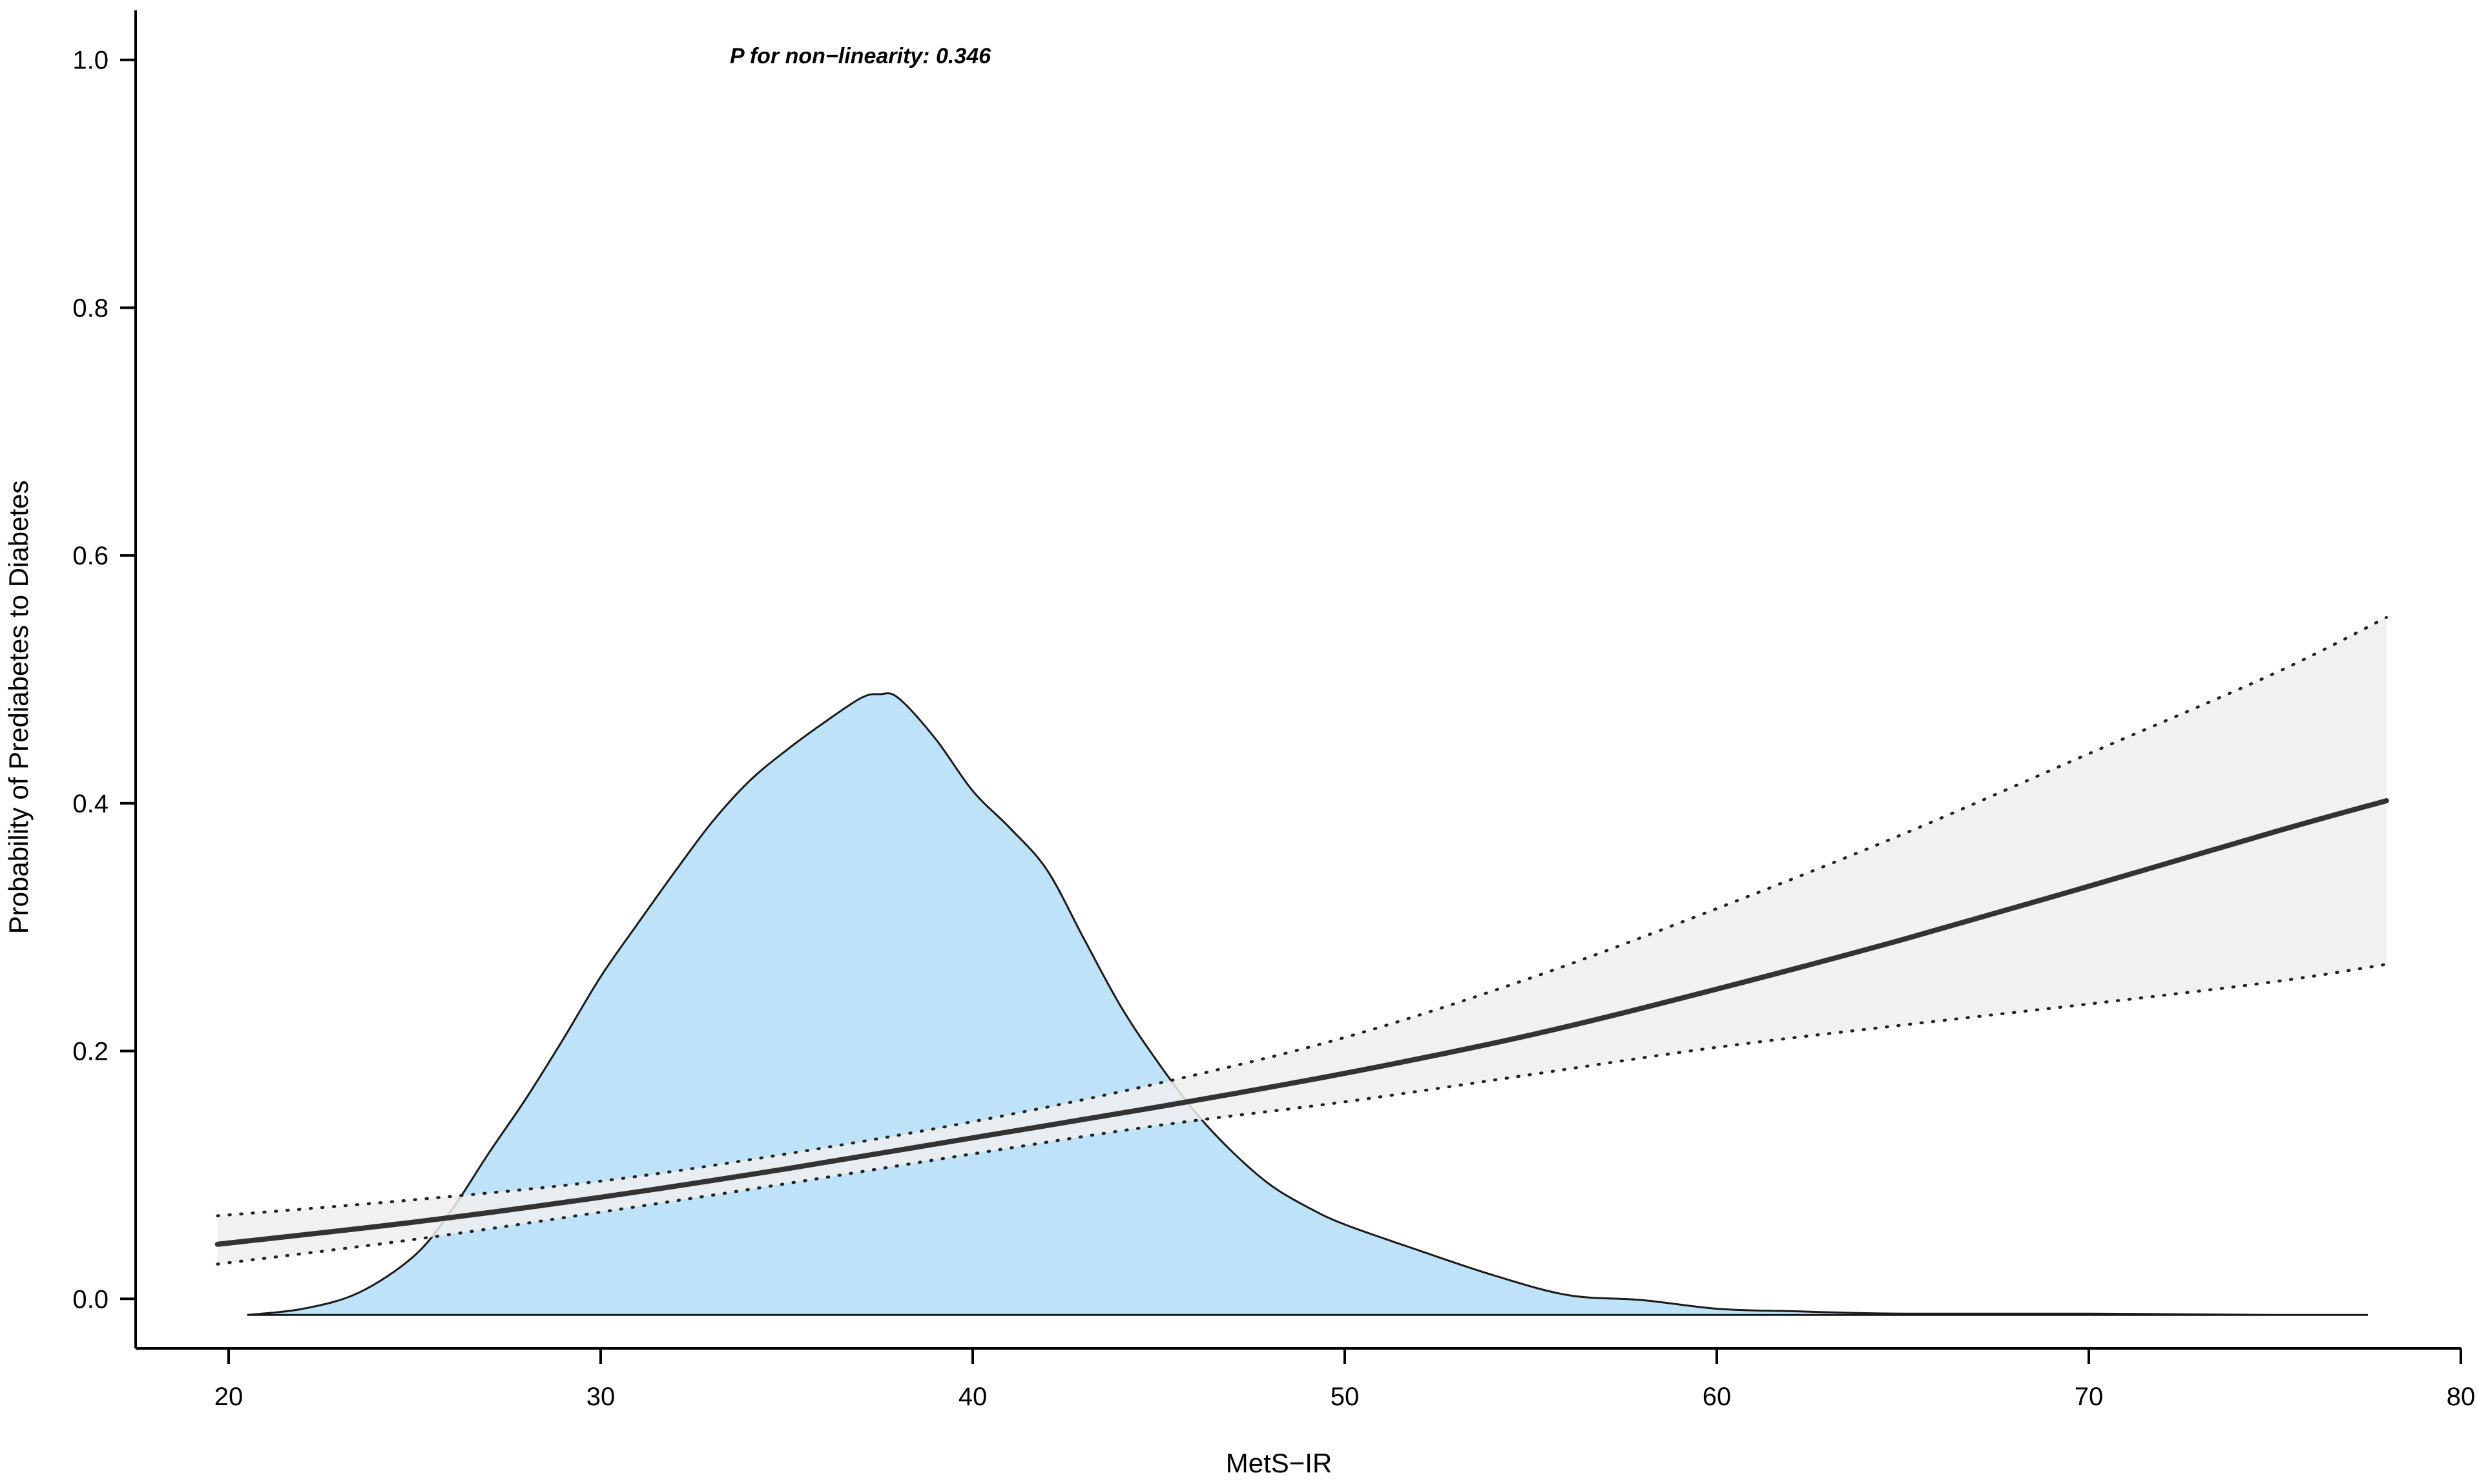 The width and height of the screenshot is (2477, 1484). What do you see at coordinates (2089, 1397) in the screenshot?
I see `x-tick-label: 70` at bounding box center [2089, 1397].